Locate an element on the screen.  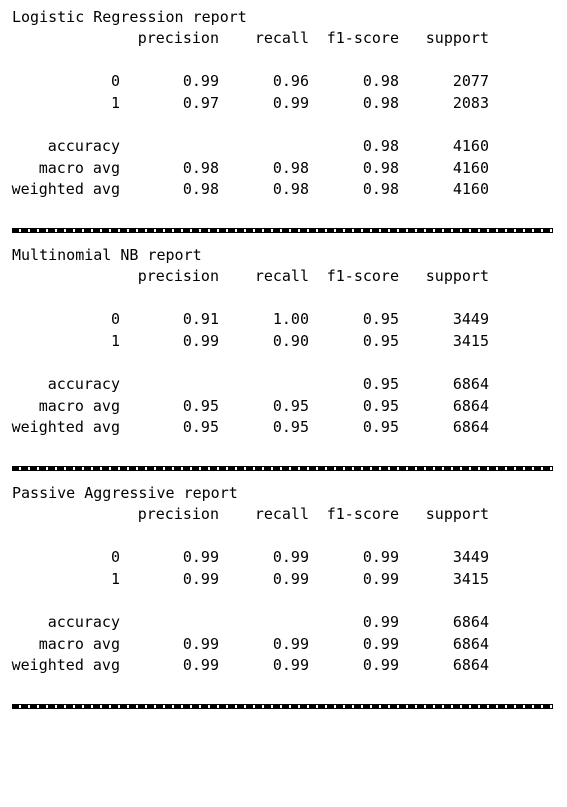
report-title: Multinomial NB report is located at coordinates (107, 255).